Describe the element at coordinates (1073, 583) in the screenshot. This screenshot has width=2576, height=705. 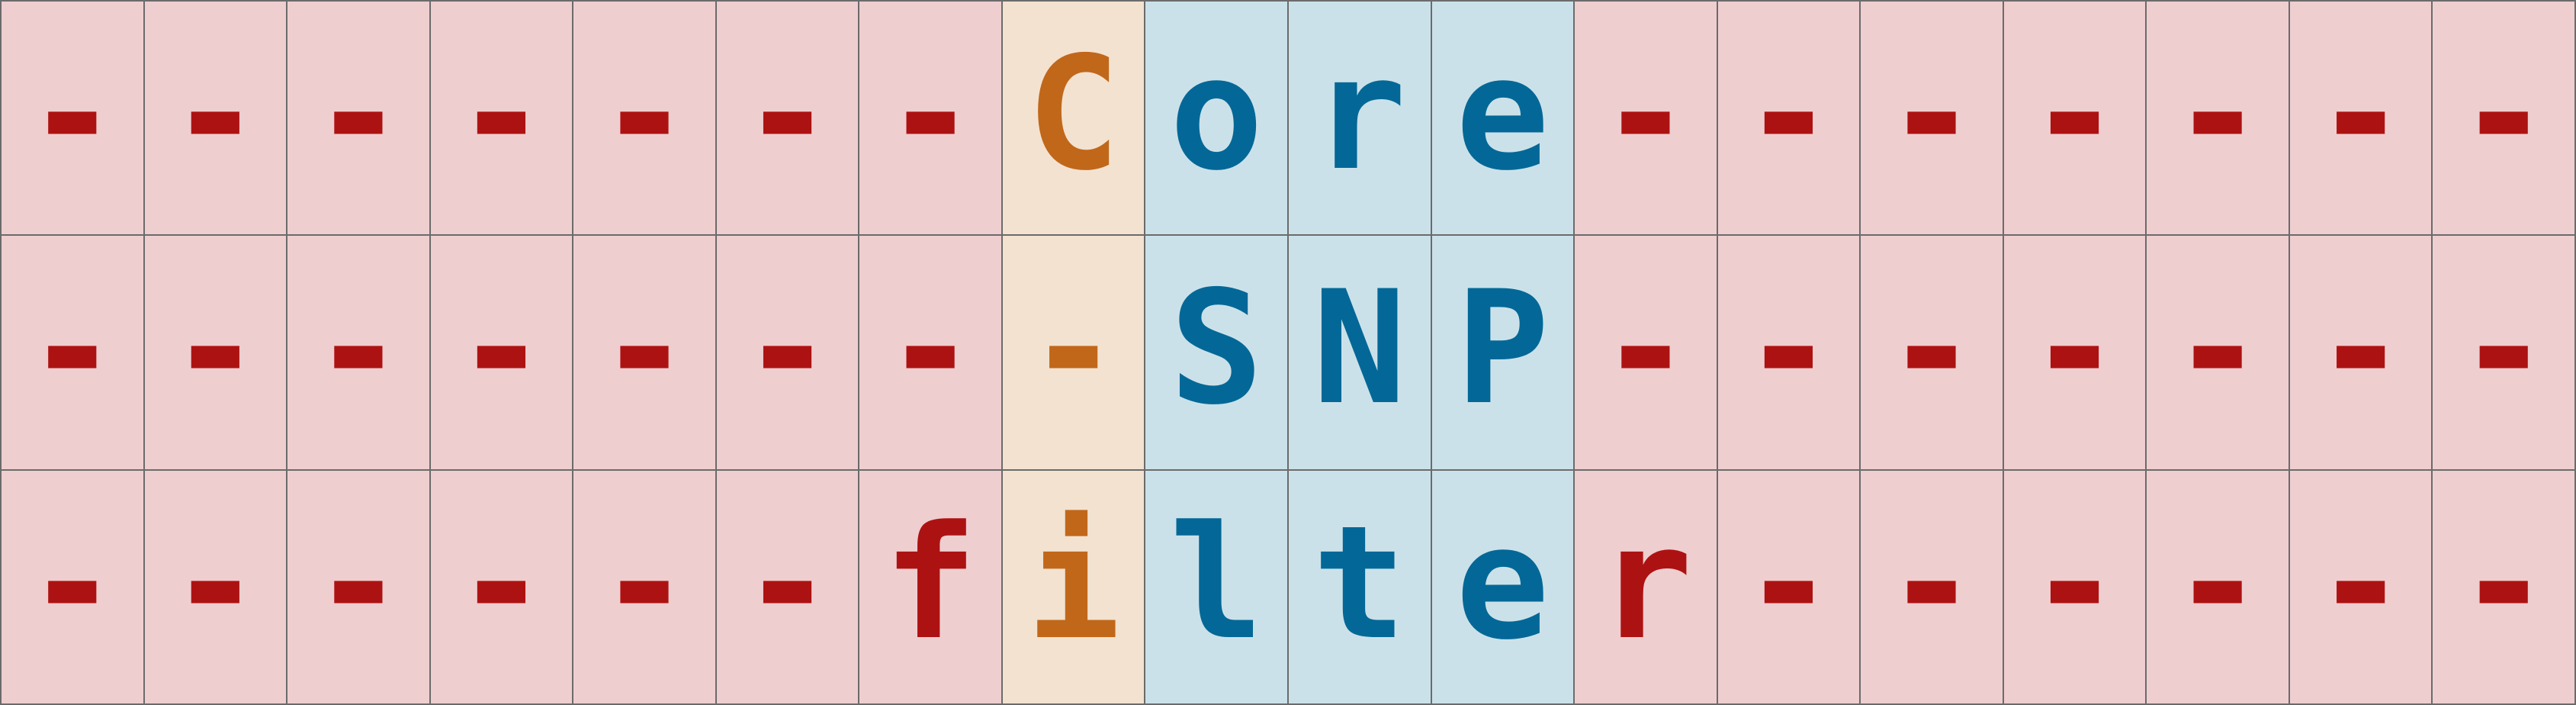
I see `sequence-character: i` at that location.